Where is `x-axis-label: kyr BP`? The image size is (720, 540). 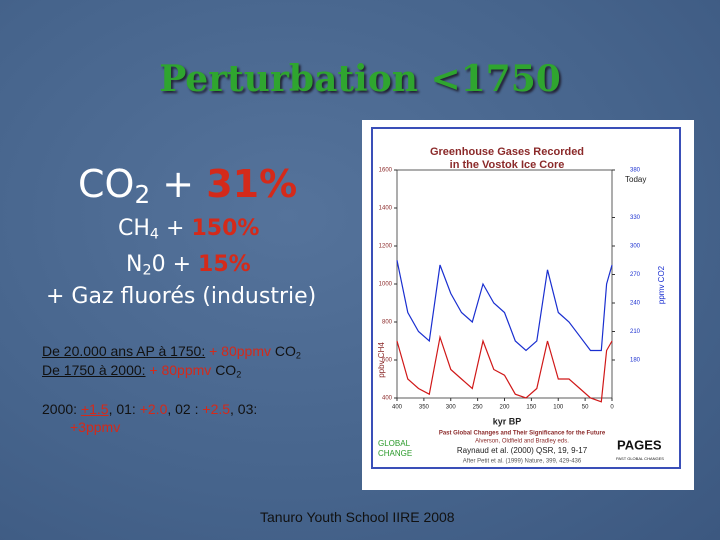 x-axis-label: kyr BP is located at coordinates (507, 421).